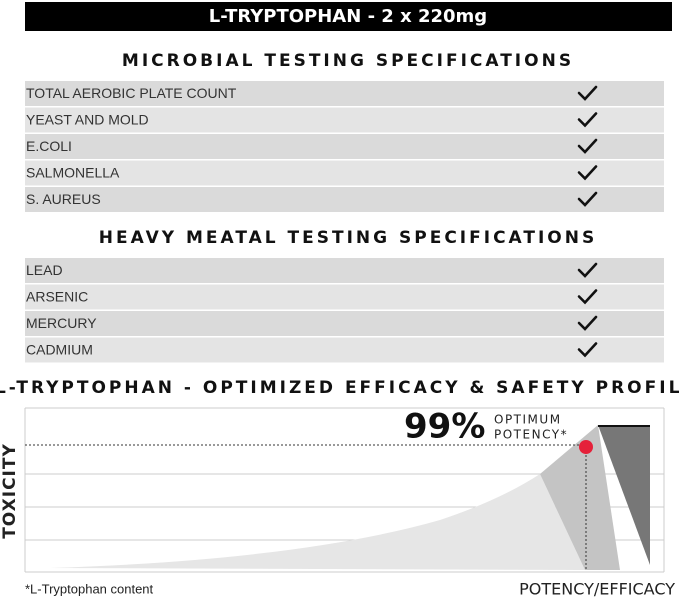 This screenshot has width=679, height=600. Describe the element at coordinates (531, 435) in the screenshot. I see `highlight-note: POTENCY*` at that location.